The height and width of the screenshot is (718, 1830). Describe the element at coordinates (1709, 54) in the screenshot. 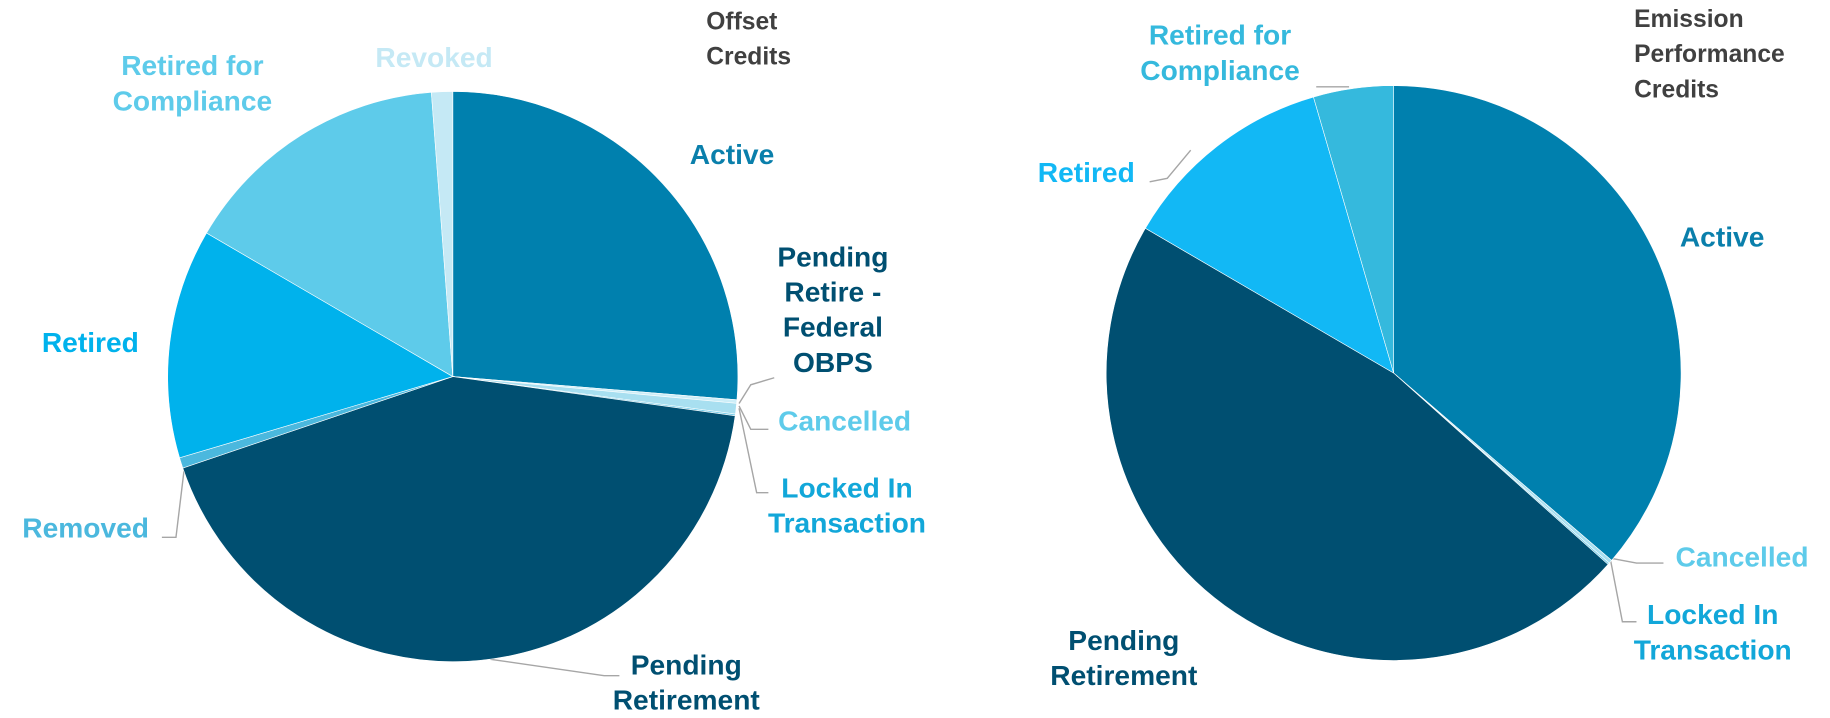

I see `chart-title: Emission Performance Credits` at that location.